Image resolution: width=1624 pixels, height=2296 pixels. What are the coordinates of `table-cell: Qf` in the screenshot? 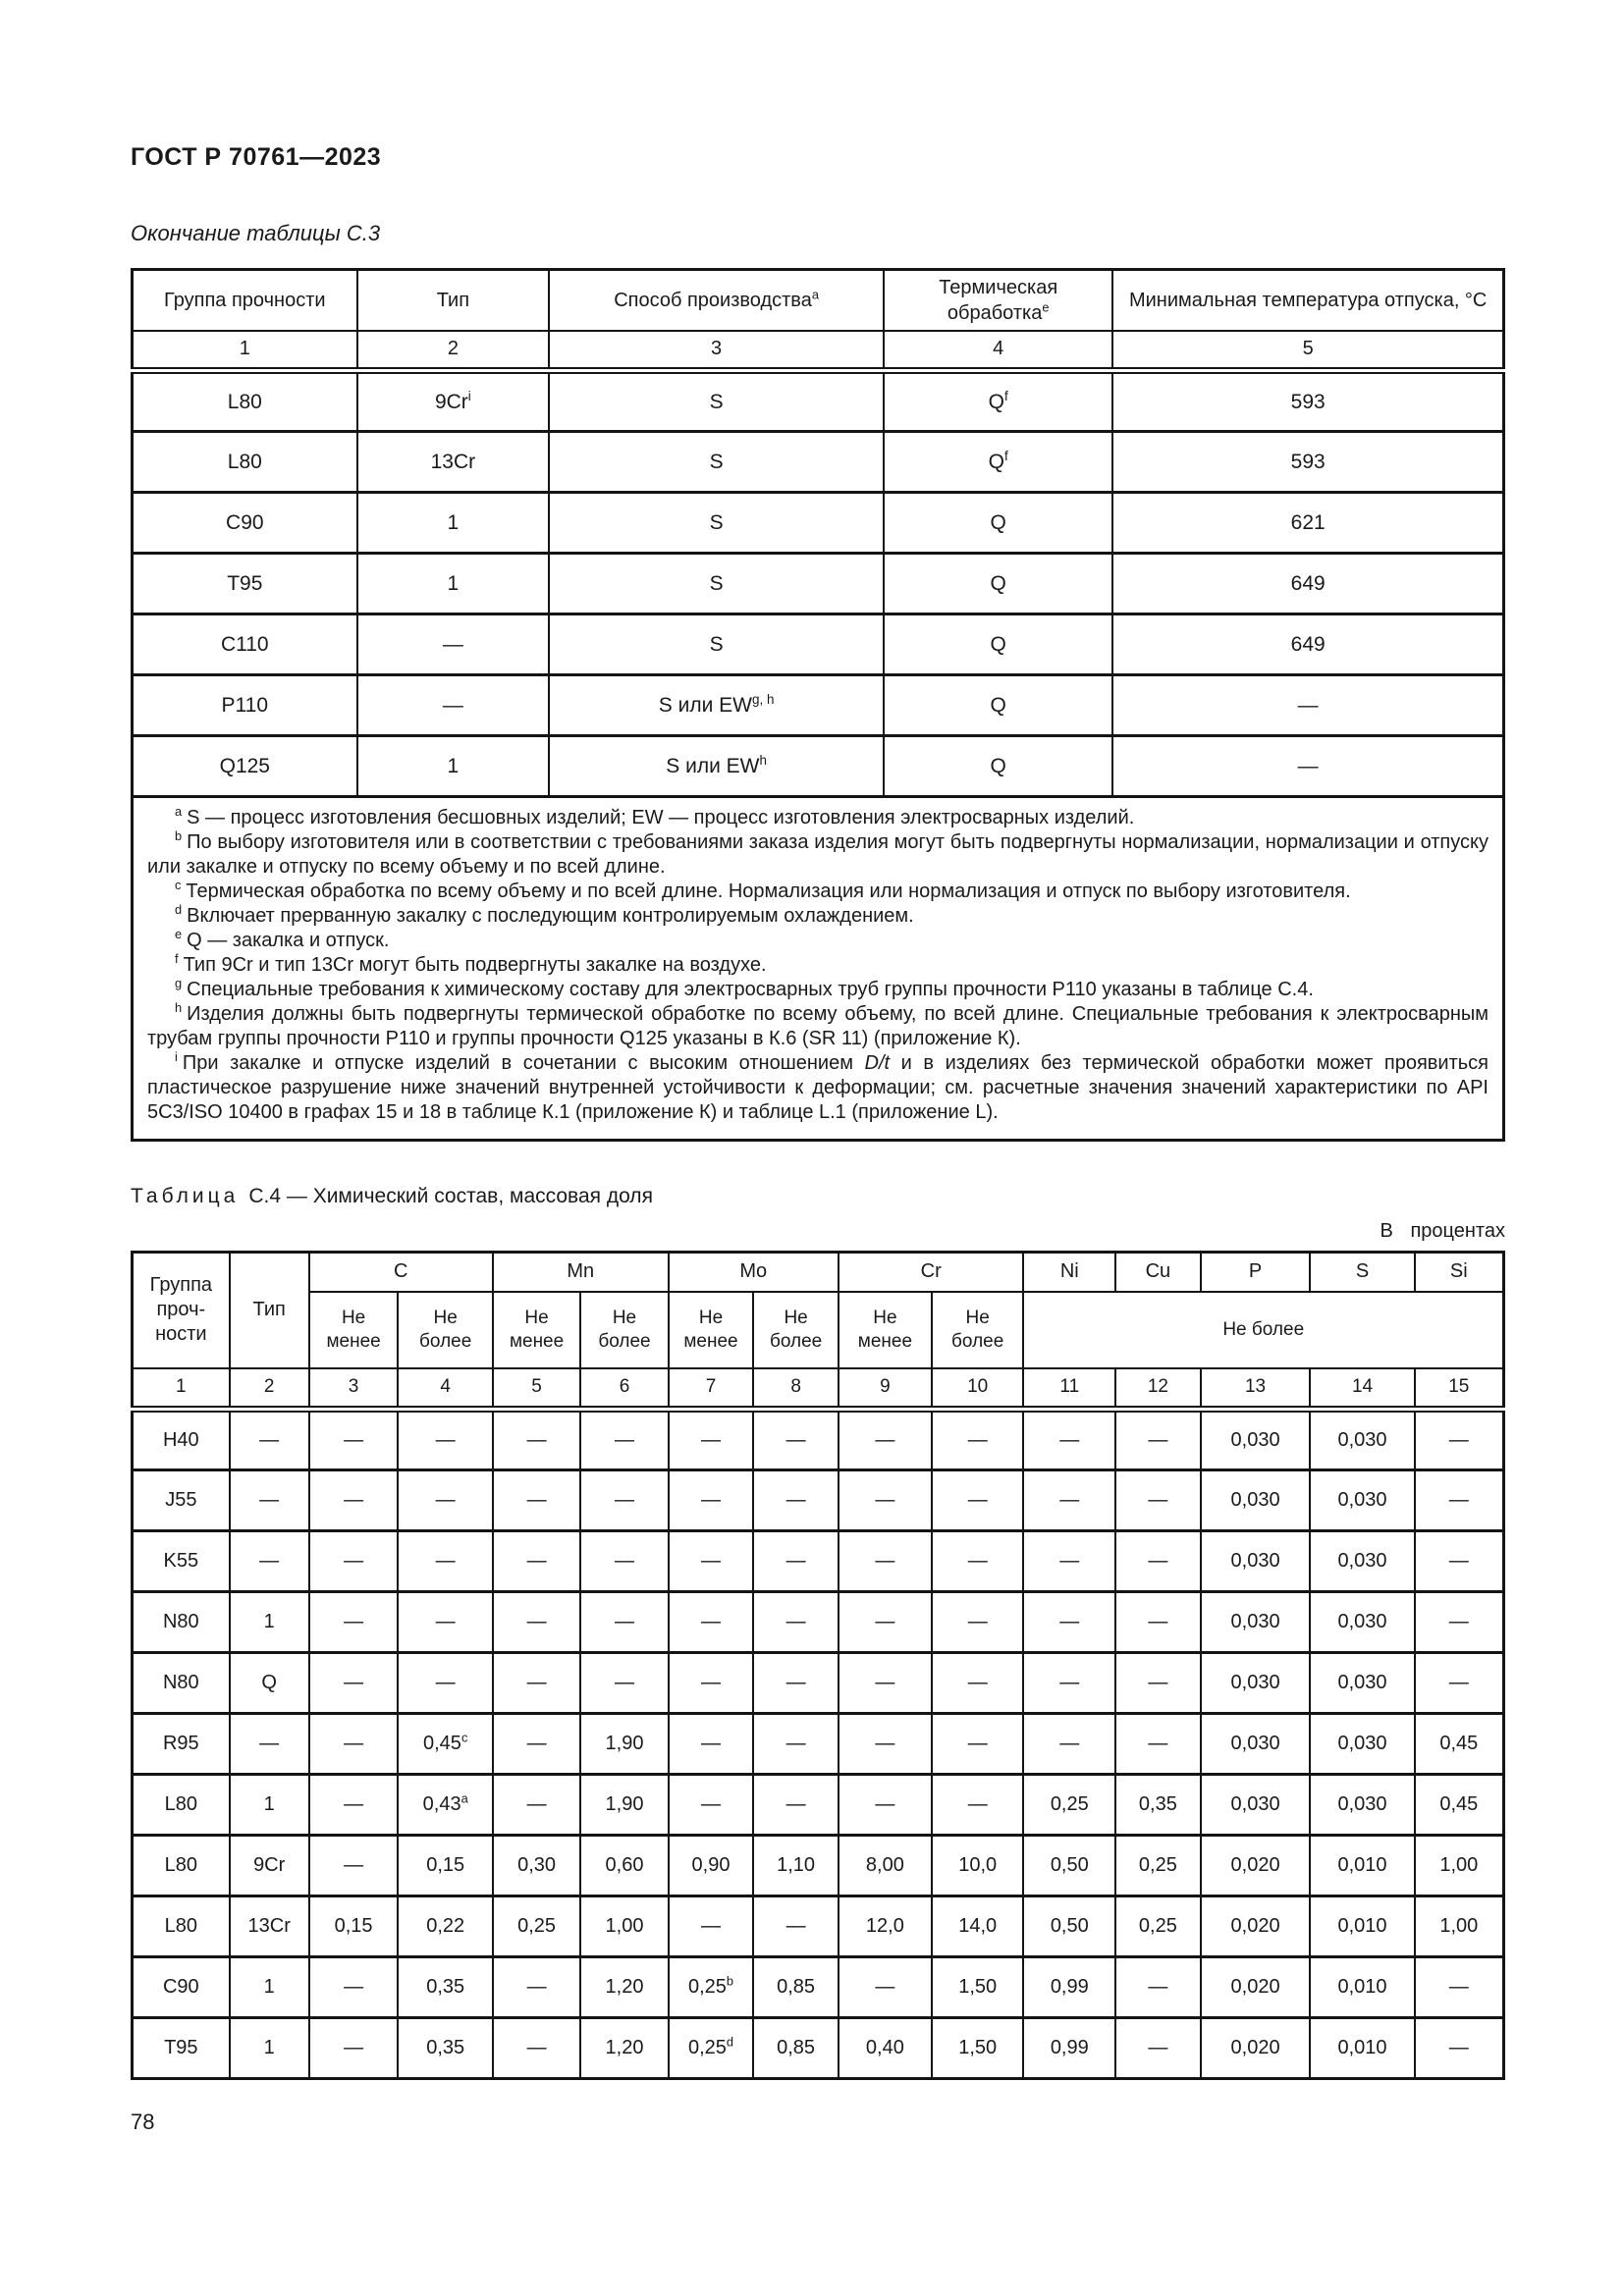 It's located at (998, 401).